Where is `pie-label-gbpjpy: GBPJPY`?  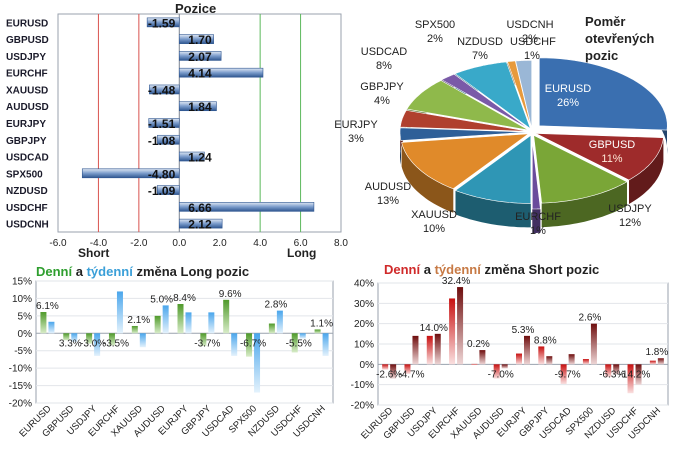
pie-label-gbpjpy: GBPJPY is located at coordinates (382, 87).